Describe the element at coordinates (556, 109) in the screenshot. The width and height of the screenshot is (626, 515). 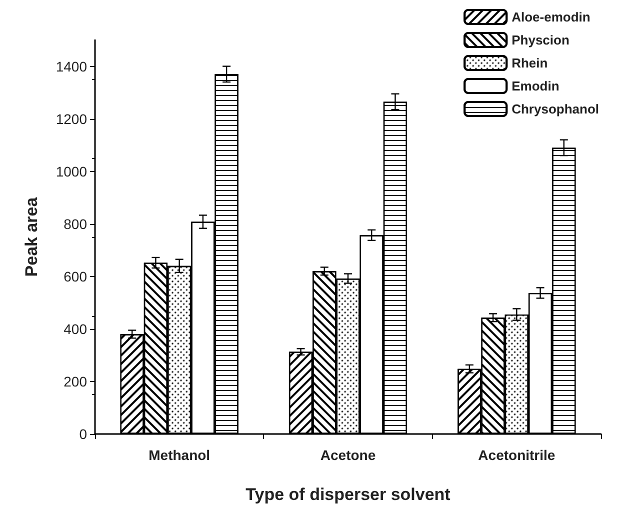
I see `legend-label: Chrysophanol` at that location.